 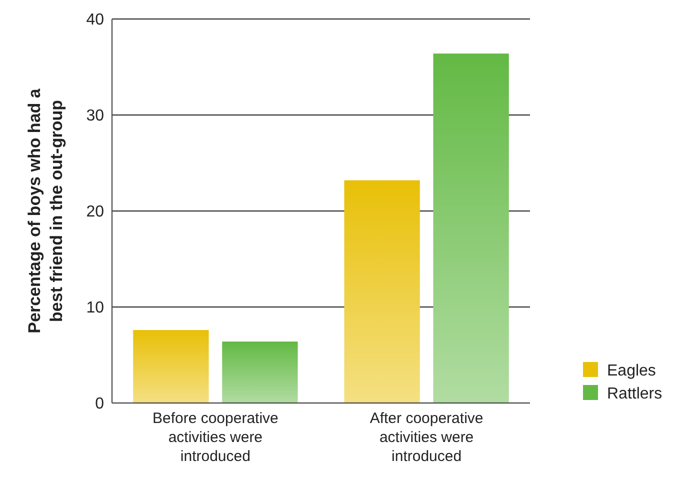 I want to click on legend-label: Eagles, so click(x=631, y=371).